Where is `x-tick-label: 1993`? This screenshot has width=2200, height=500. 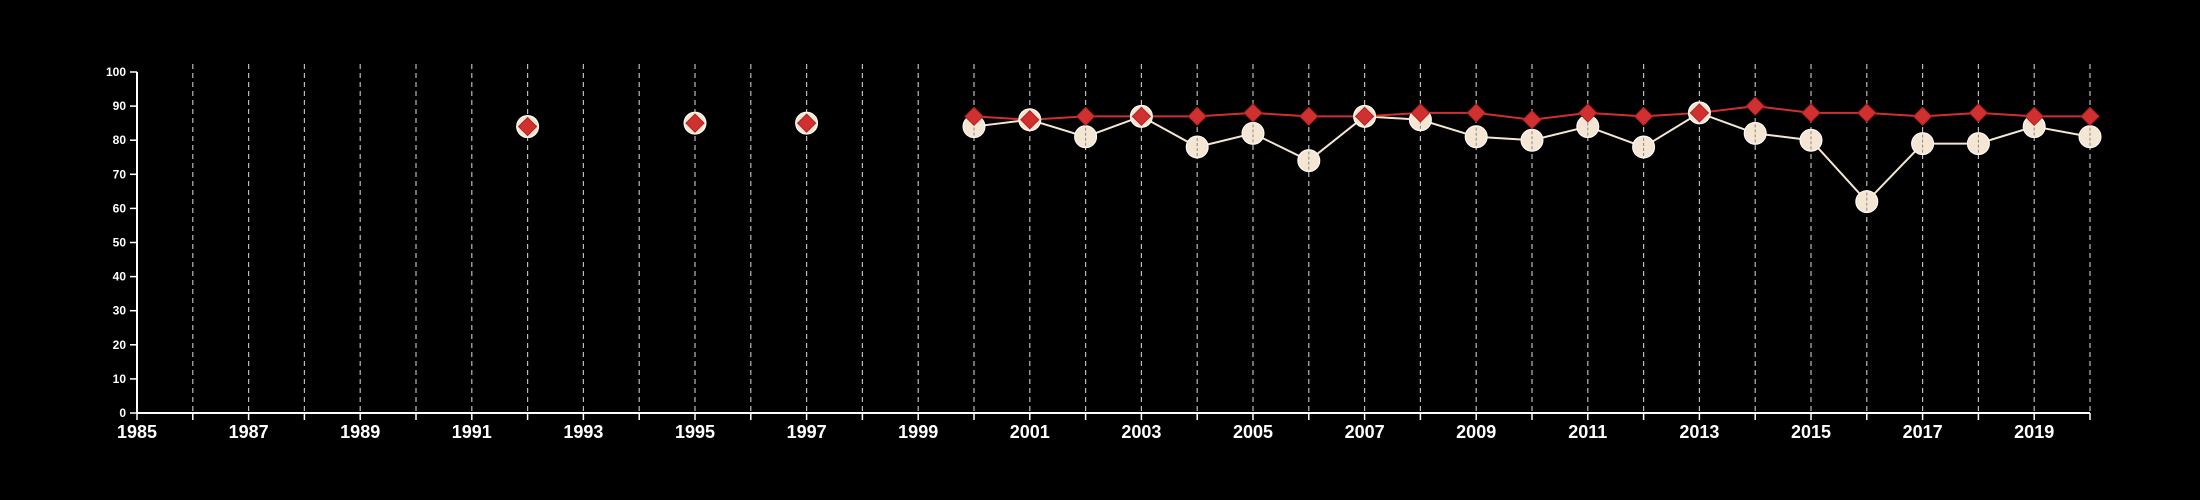
x-tick-label: 1993 is located at coordinates (583, 432).